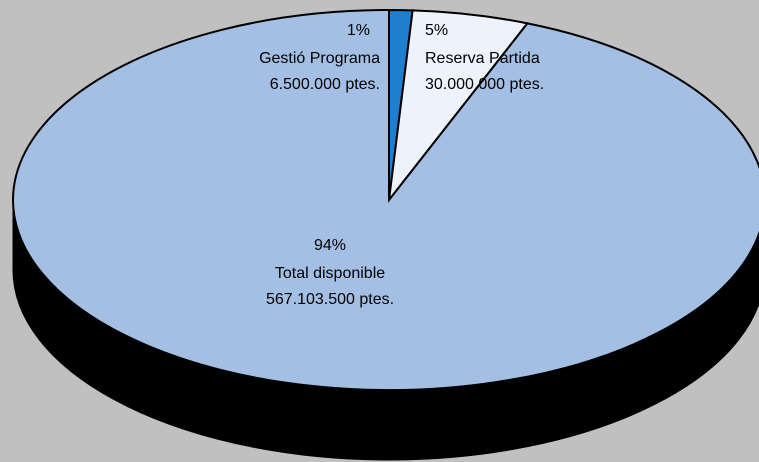 The image size is (759, 462). What do you see at coordinates (319, 58) in the screenshot?
I see `category-label: Gestió Programa` at bounding box center [319, 58].